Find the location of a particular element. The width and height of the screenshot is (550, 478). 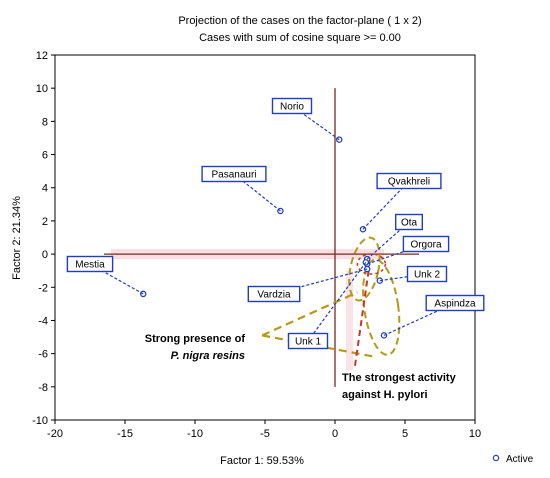

label-box-orgora is located at coordinates (426, 244).